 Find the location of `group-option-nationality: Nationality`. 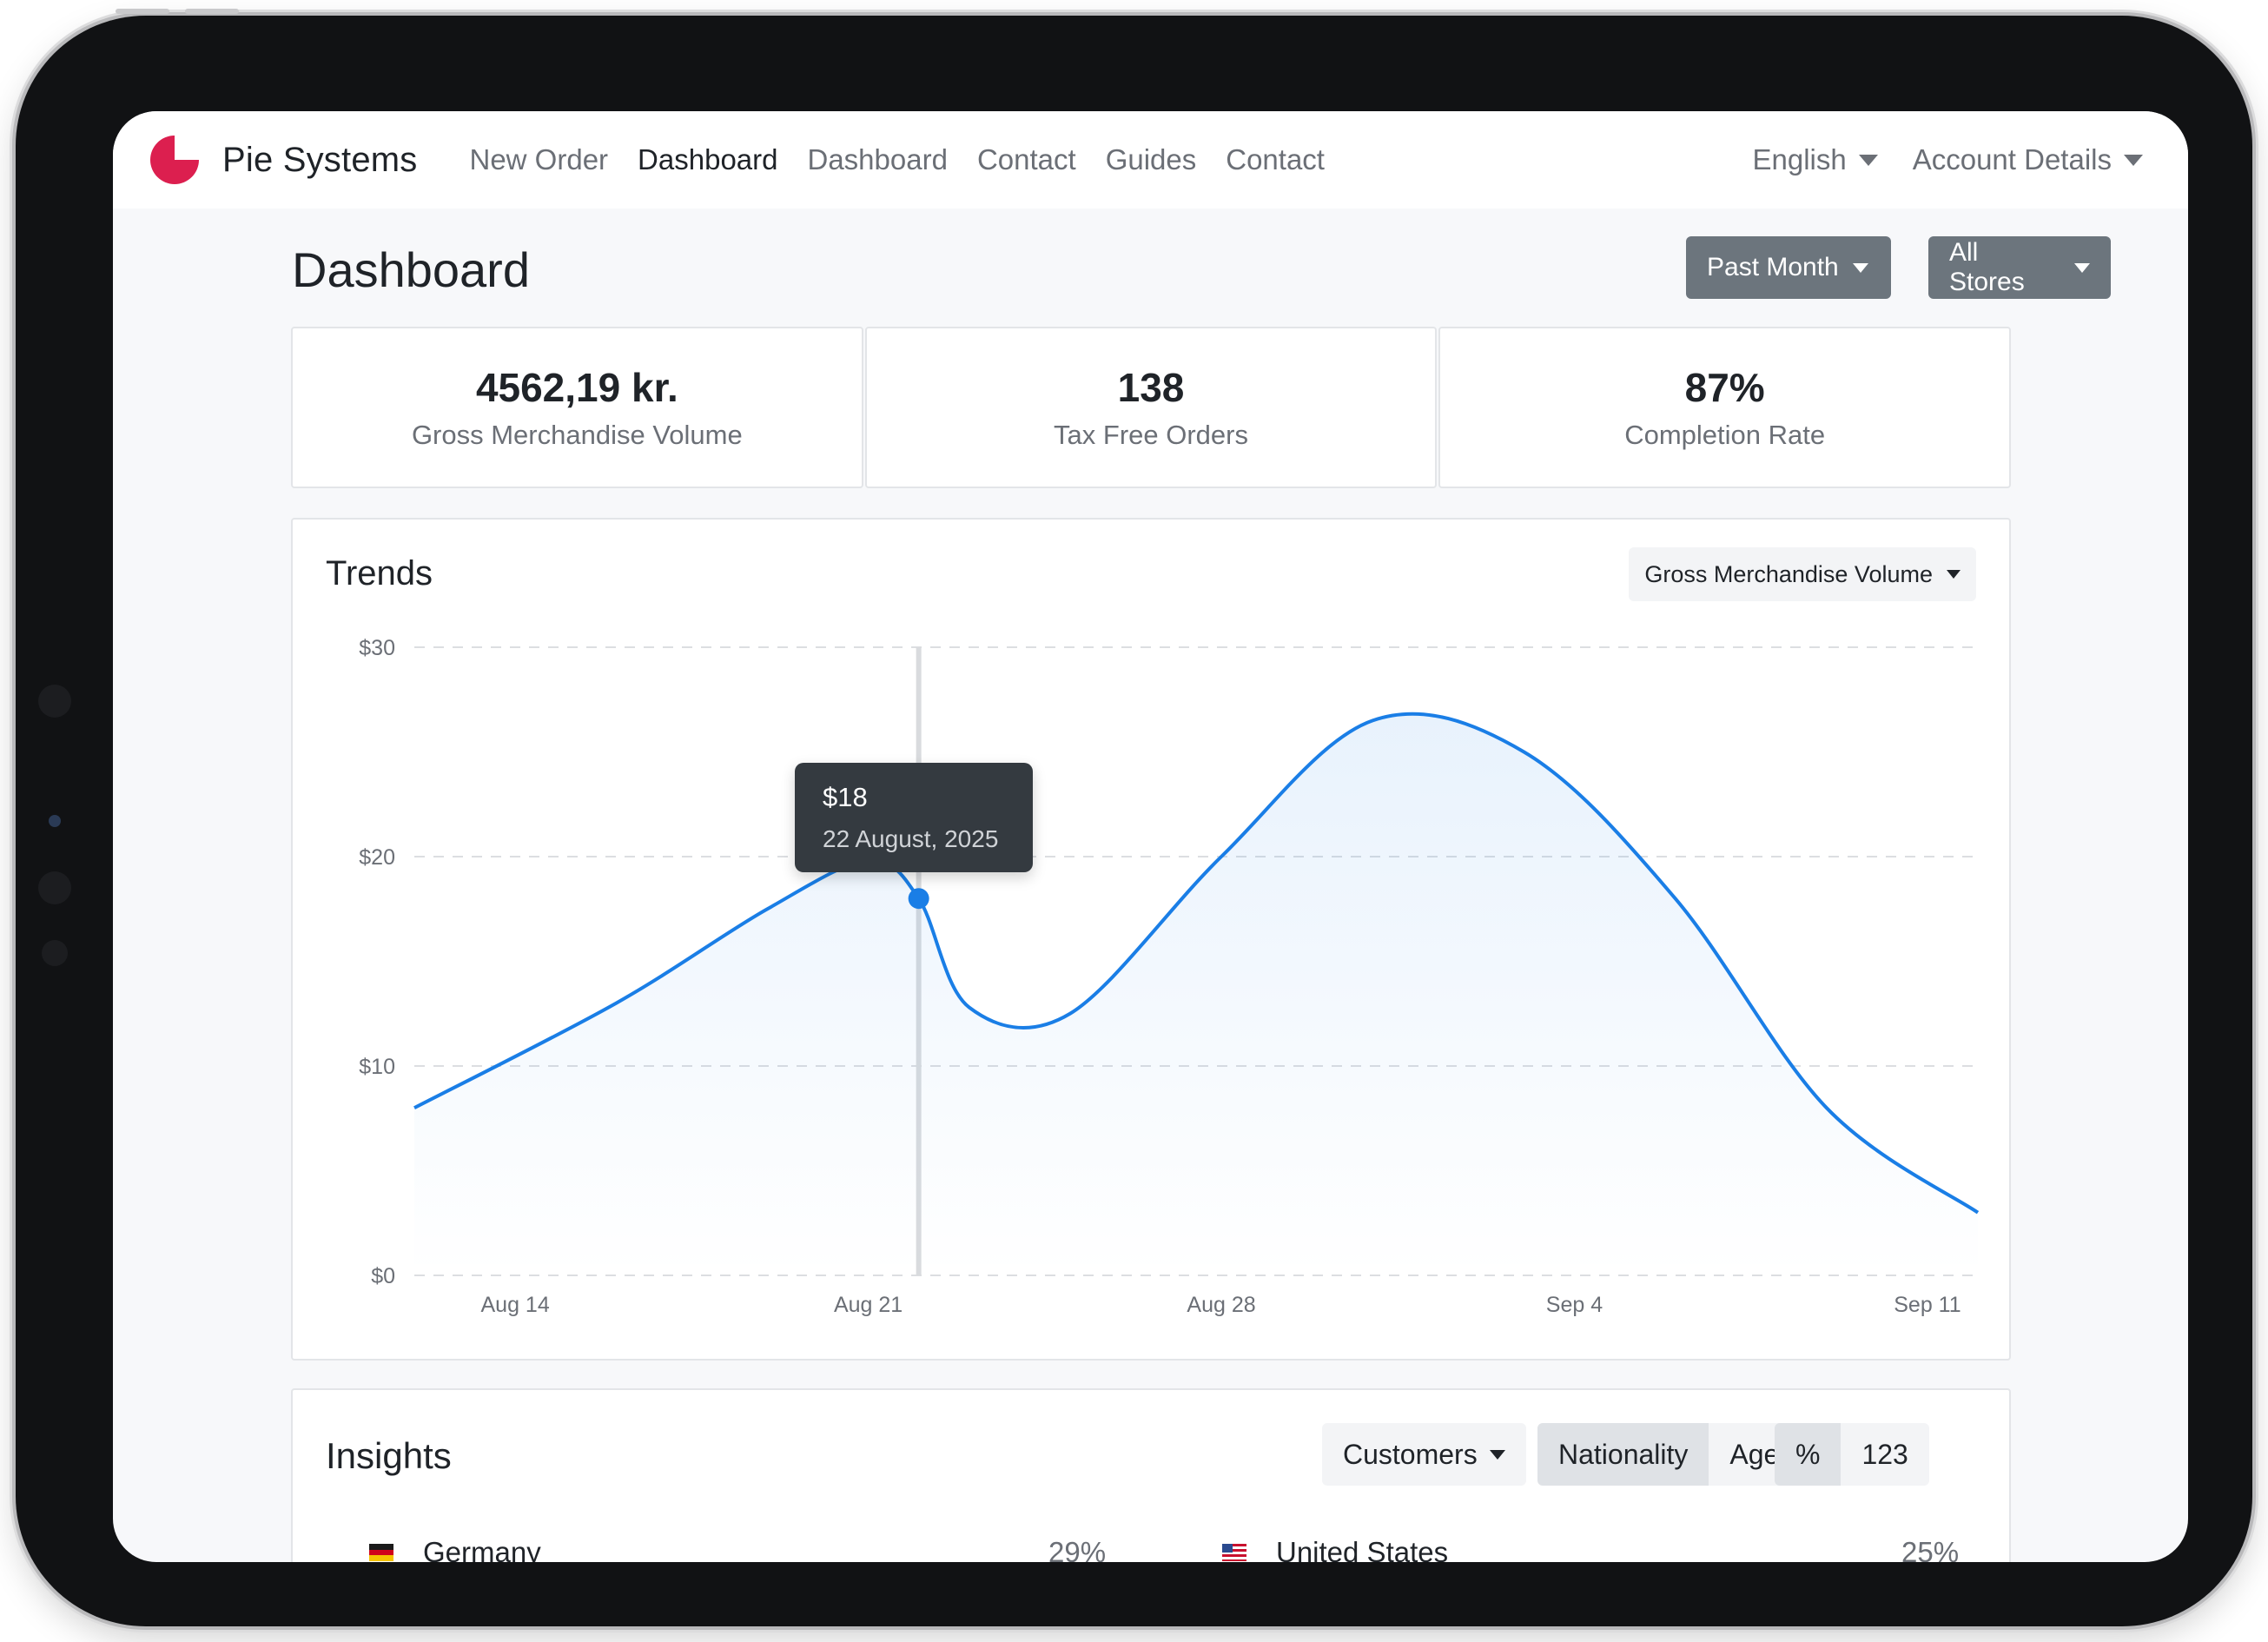

group-option-nationality: Nationality is located at coordinates (1623, 1454).